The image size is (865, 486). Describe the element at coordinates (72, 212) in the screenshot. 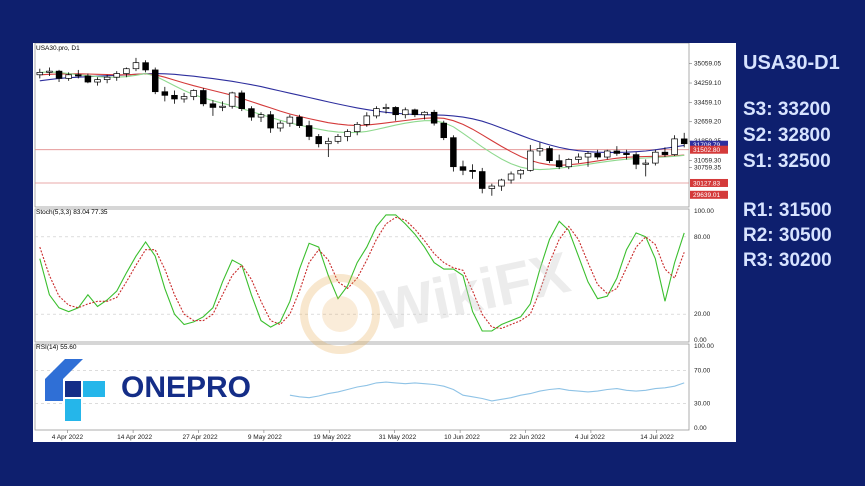

I see `stoch-panel-label: Stoch(5,3,3) 83.04 77.35` at that location.